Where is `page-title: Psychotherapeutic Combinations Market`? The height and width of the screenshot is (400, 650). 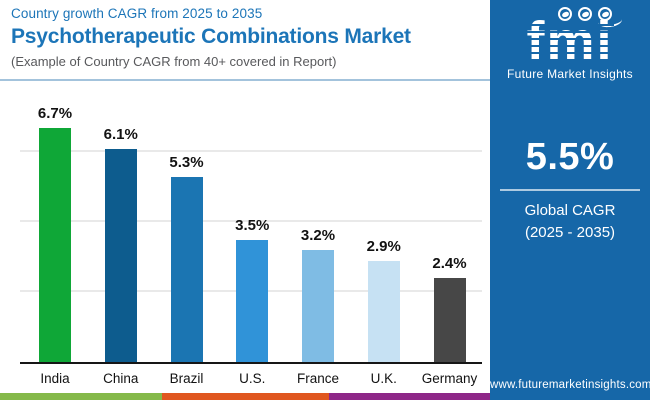 page-title: Psychotherapeutic Combinations Market is located at coordinates (211, 36).